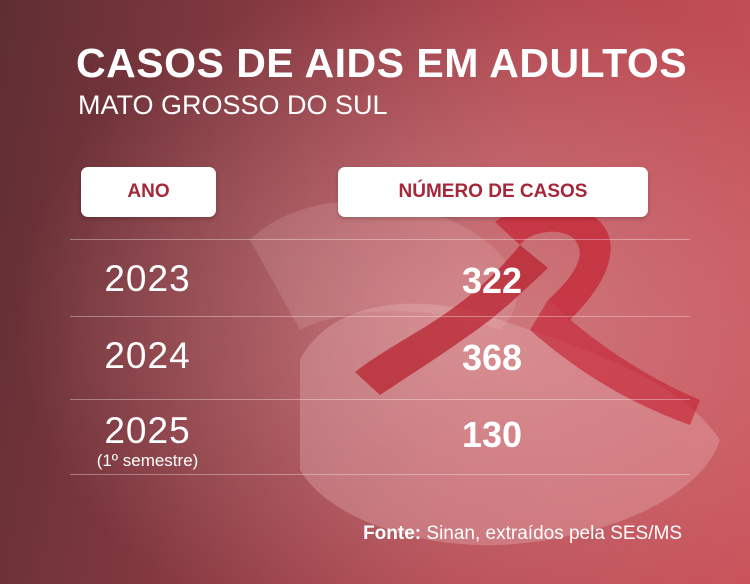 This screenshot has height=584, width=750. I want to click on table-row-year: 2024, so click(147, 355).